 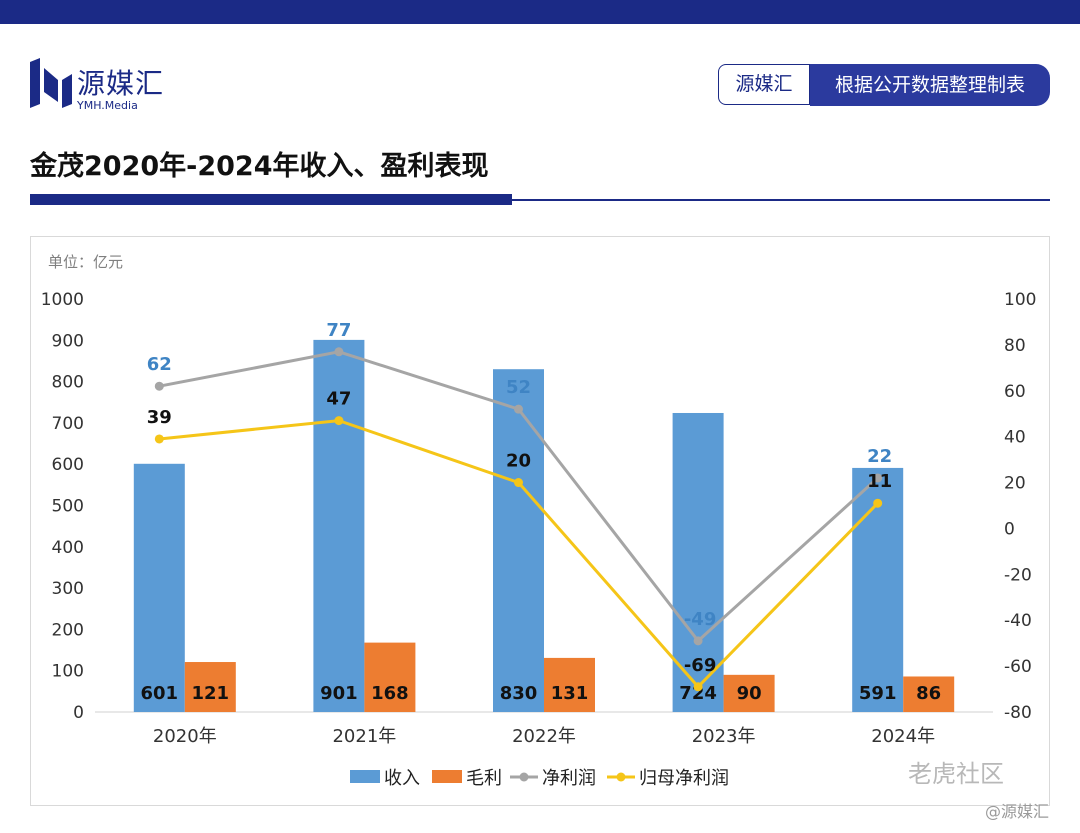 What do you see at coordinates (338, 330) in the screenshot?
I see `net-profit-value-label: 77` at bounding box center [338, 330].